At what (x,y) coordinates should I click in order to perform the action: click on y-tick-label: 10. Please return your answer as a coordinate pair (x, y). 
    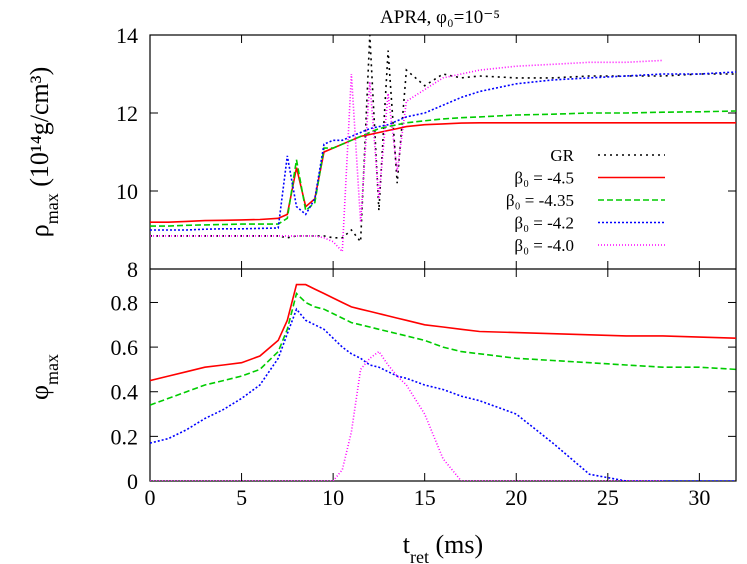
    Looking at the image, I should click on (127, 191).